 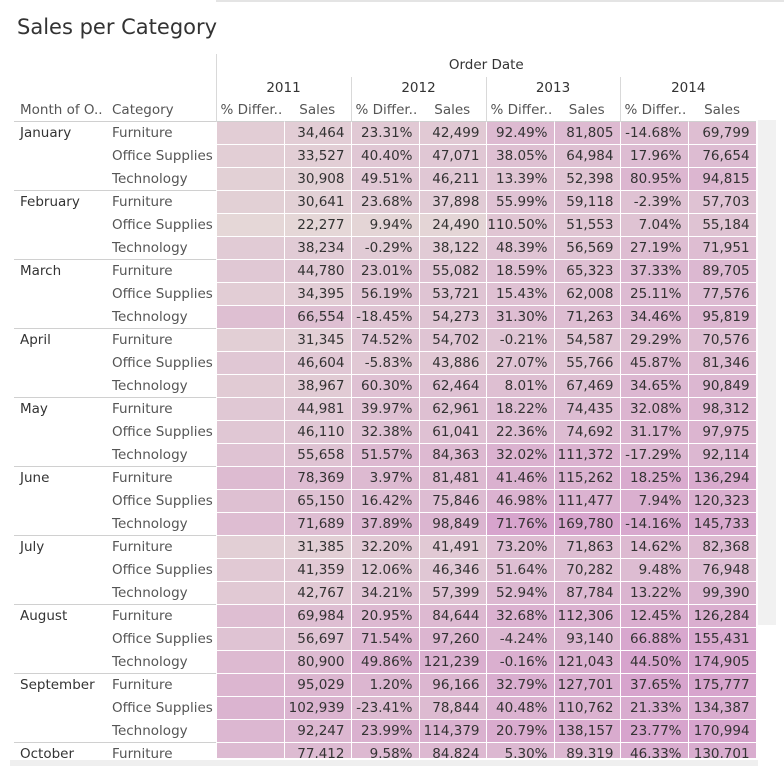 What do you see at coordinates (721, 731) in the screenshot?
I see `sales-cell: 170,994` at bounding box center [721, 731].